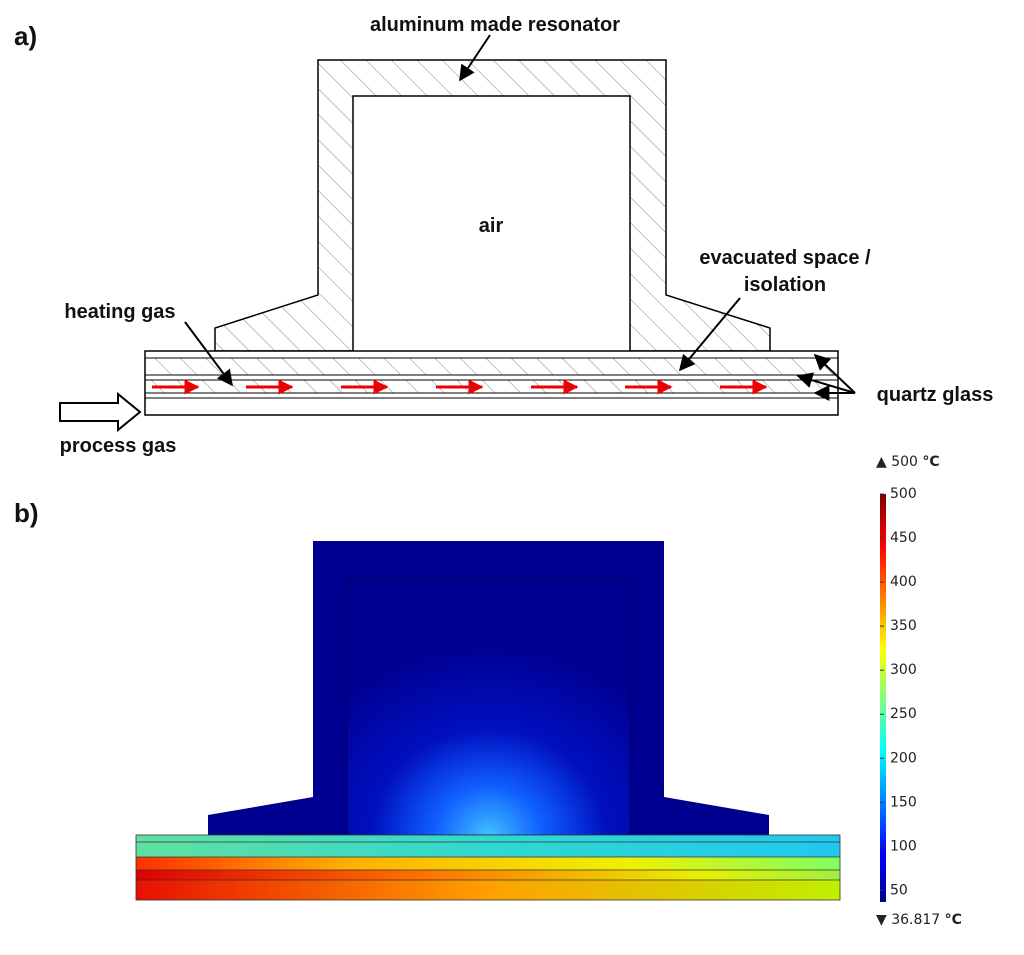 The height and width of the screenshot is (955, 1024). Describe the element at coordinates (26, 513) in the screenshot. I see `panel-label: b)` at that location.